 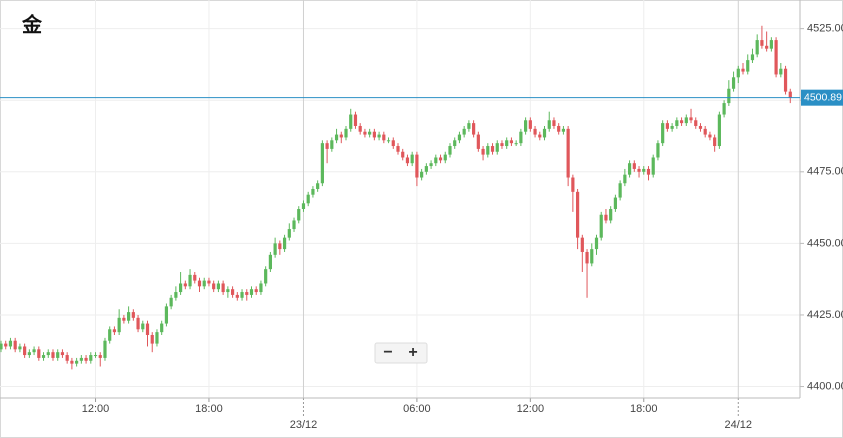 I want to click on x-tick-label: 24/12, so click(x=739, y=425).